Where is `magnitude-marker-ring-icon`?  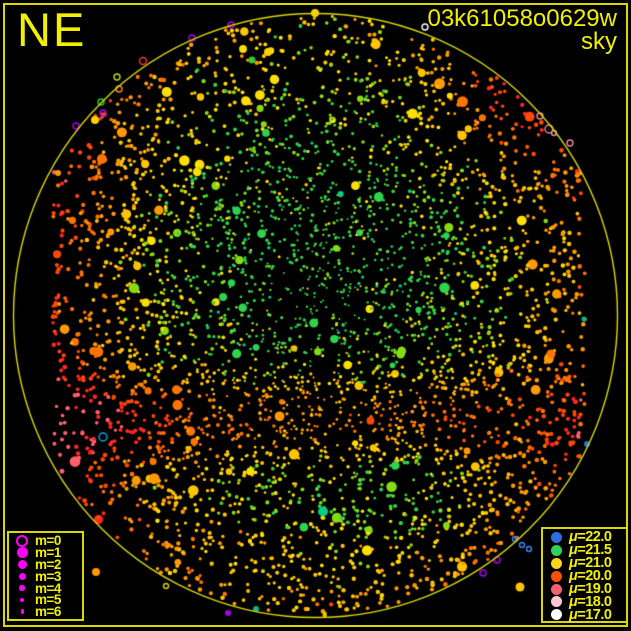
magnitude-marker-ring-icon is located at coordinates (22, 540).